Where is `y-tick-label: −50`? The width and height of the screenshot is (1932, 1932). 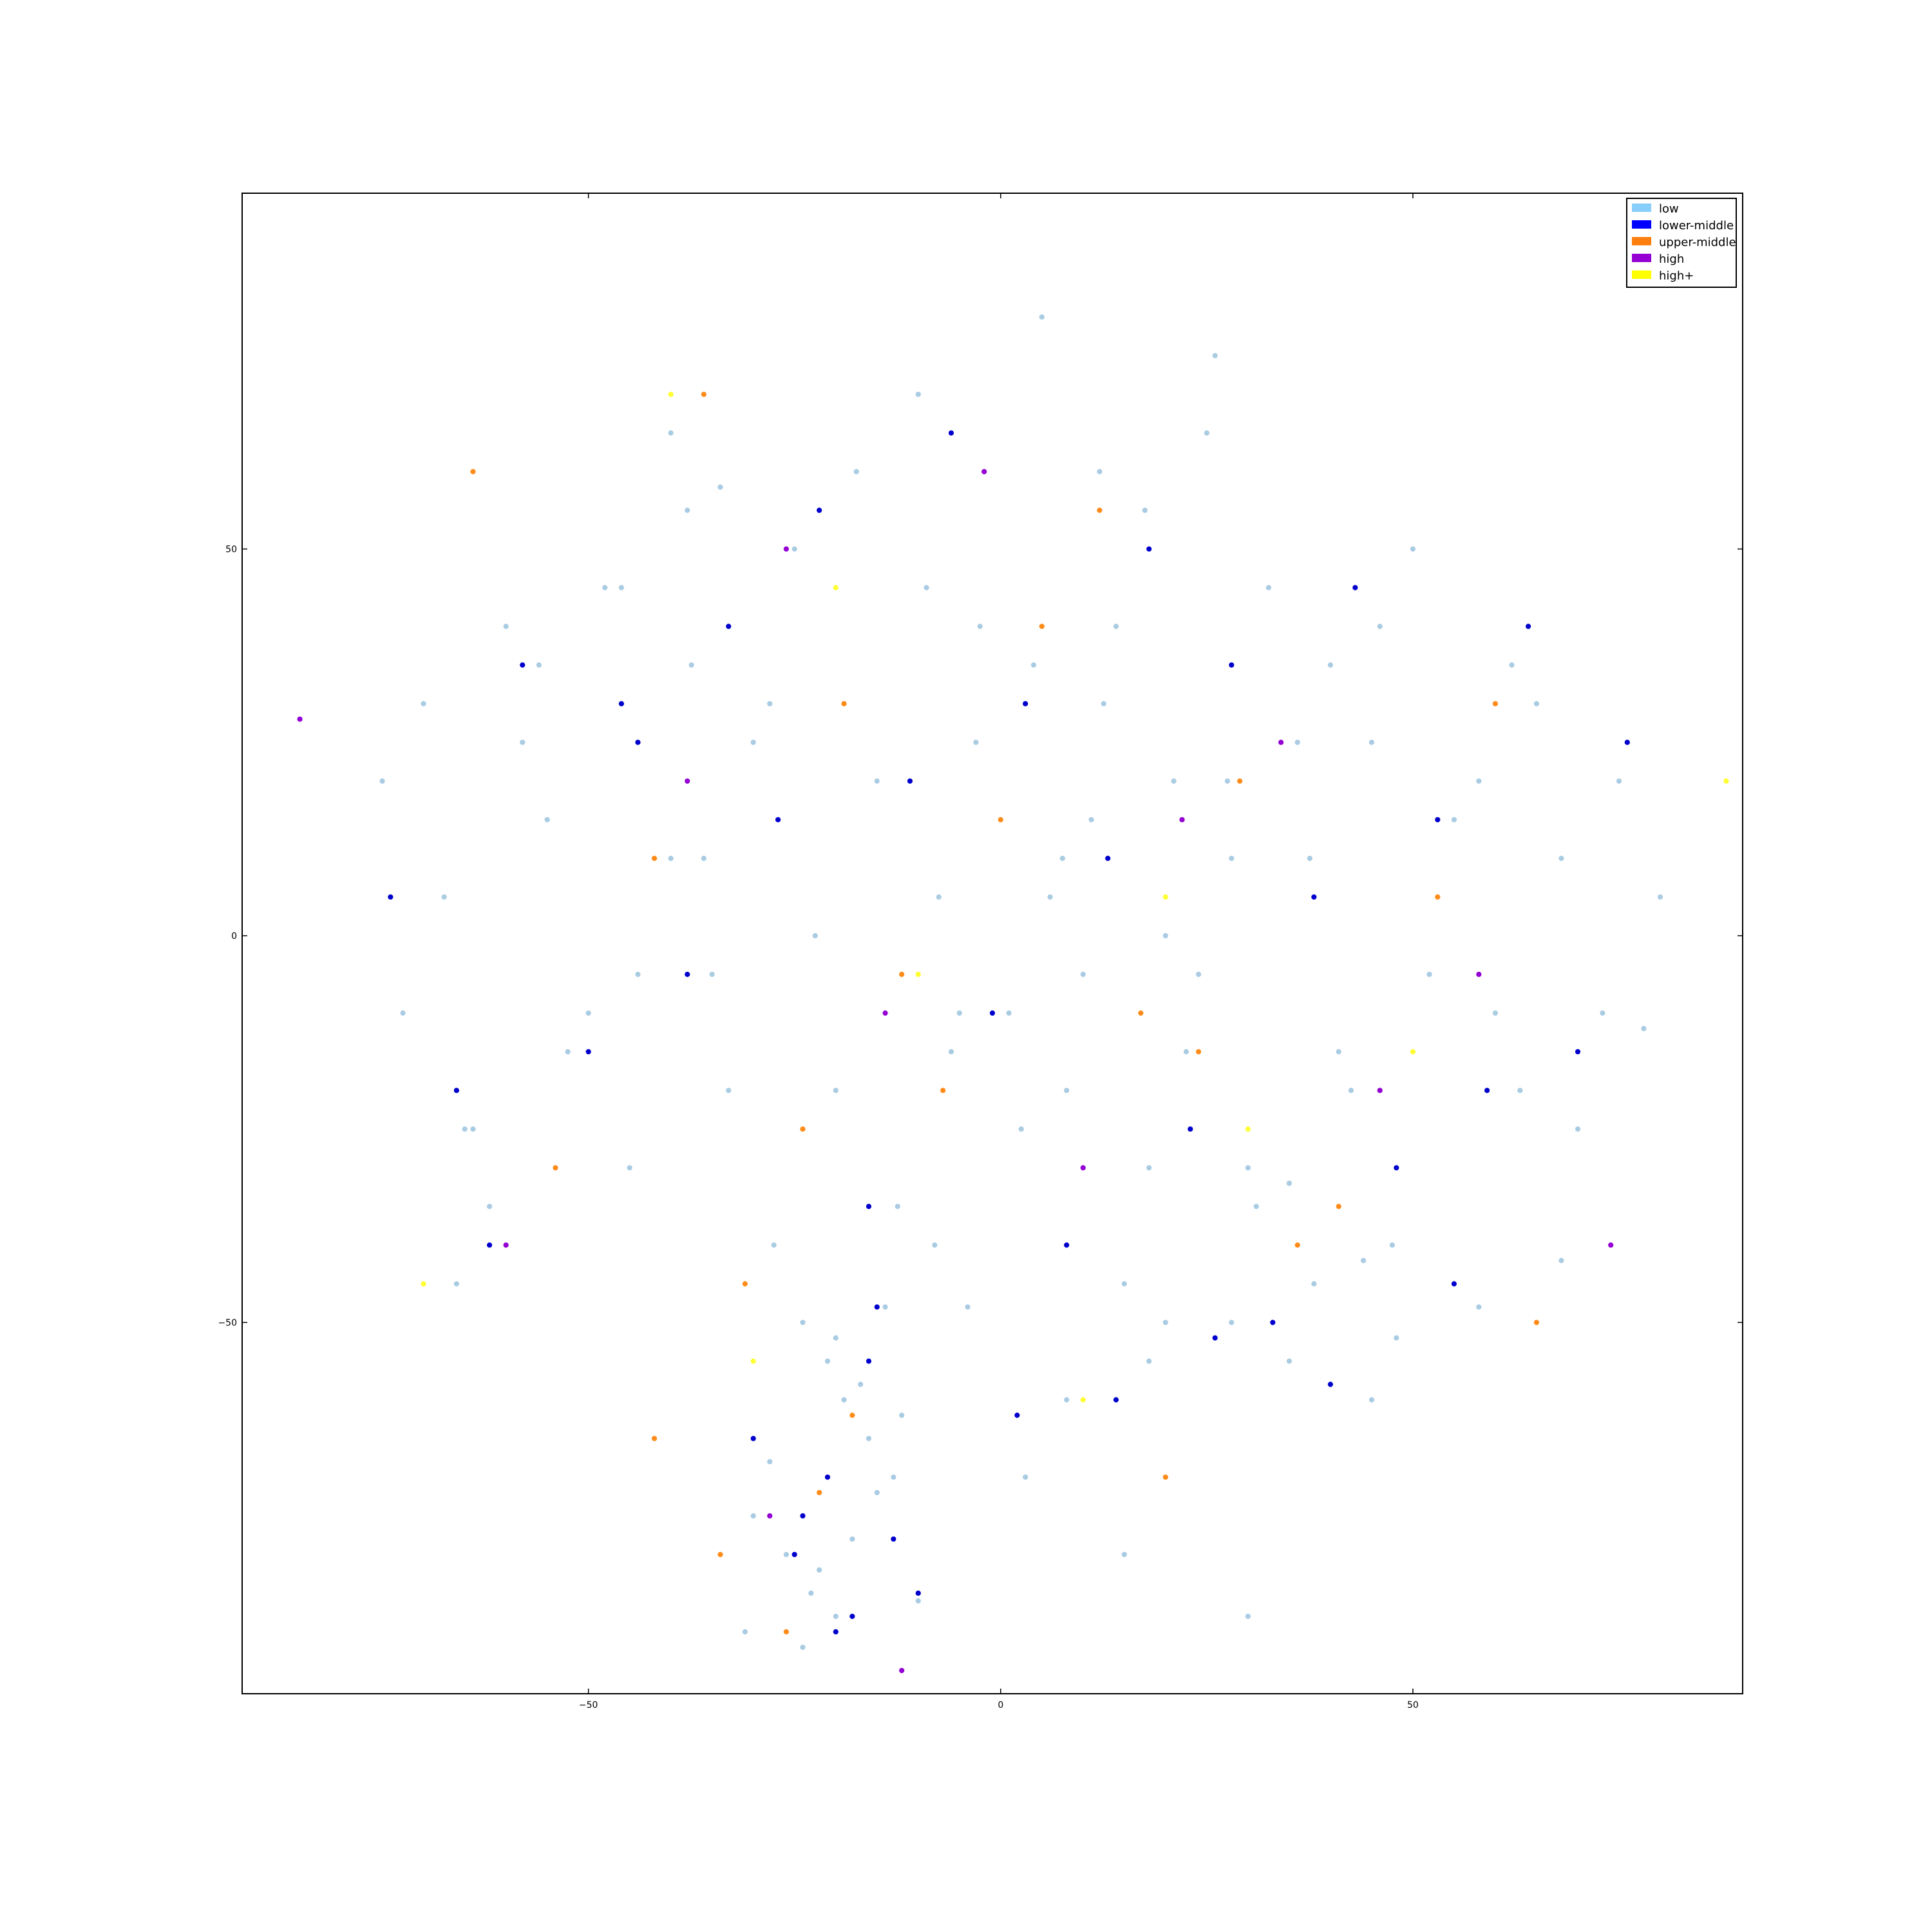 y-tick-label: −50 is located at coordinates (227, 1323).